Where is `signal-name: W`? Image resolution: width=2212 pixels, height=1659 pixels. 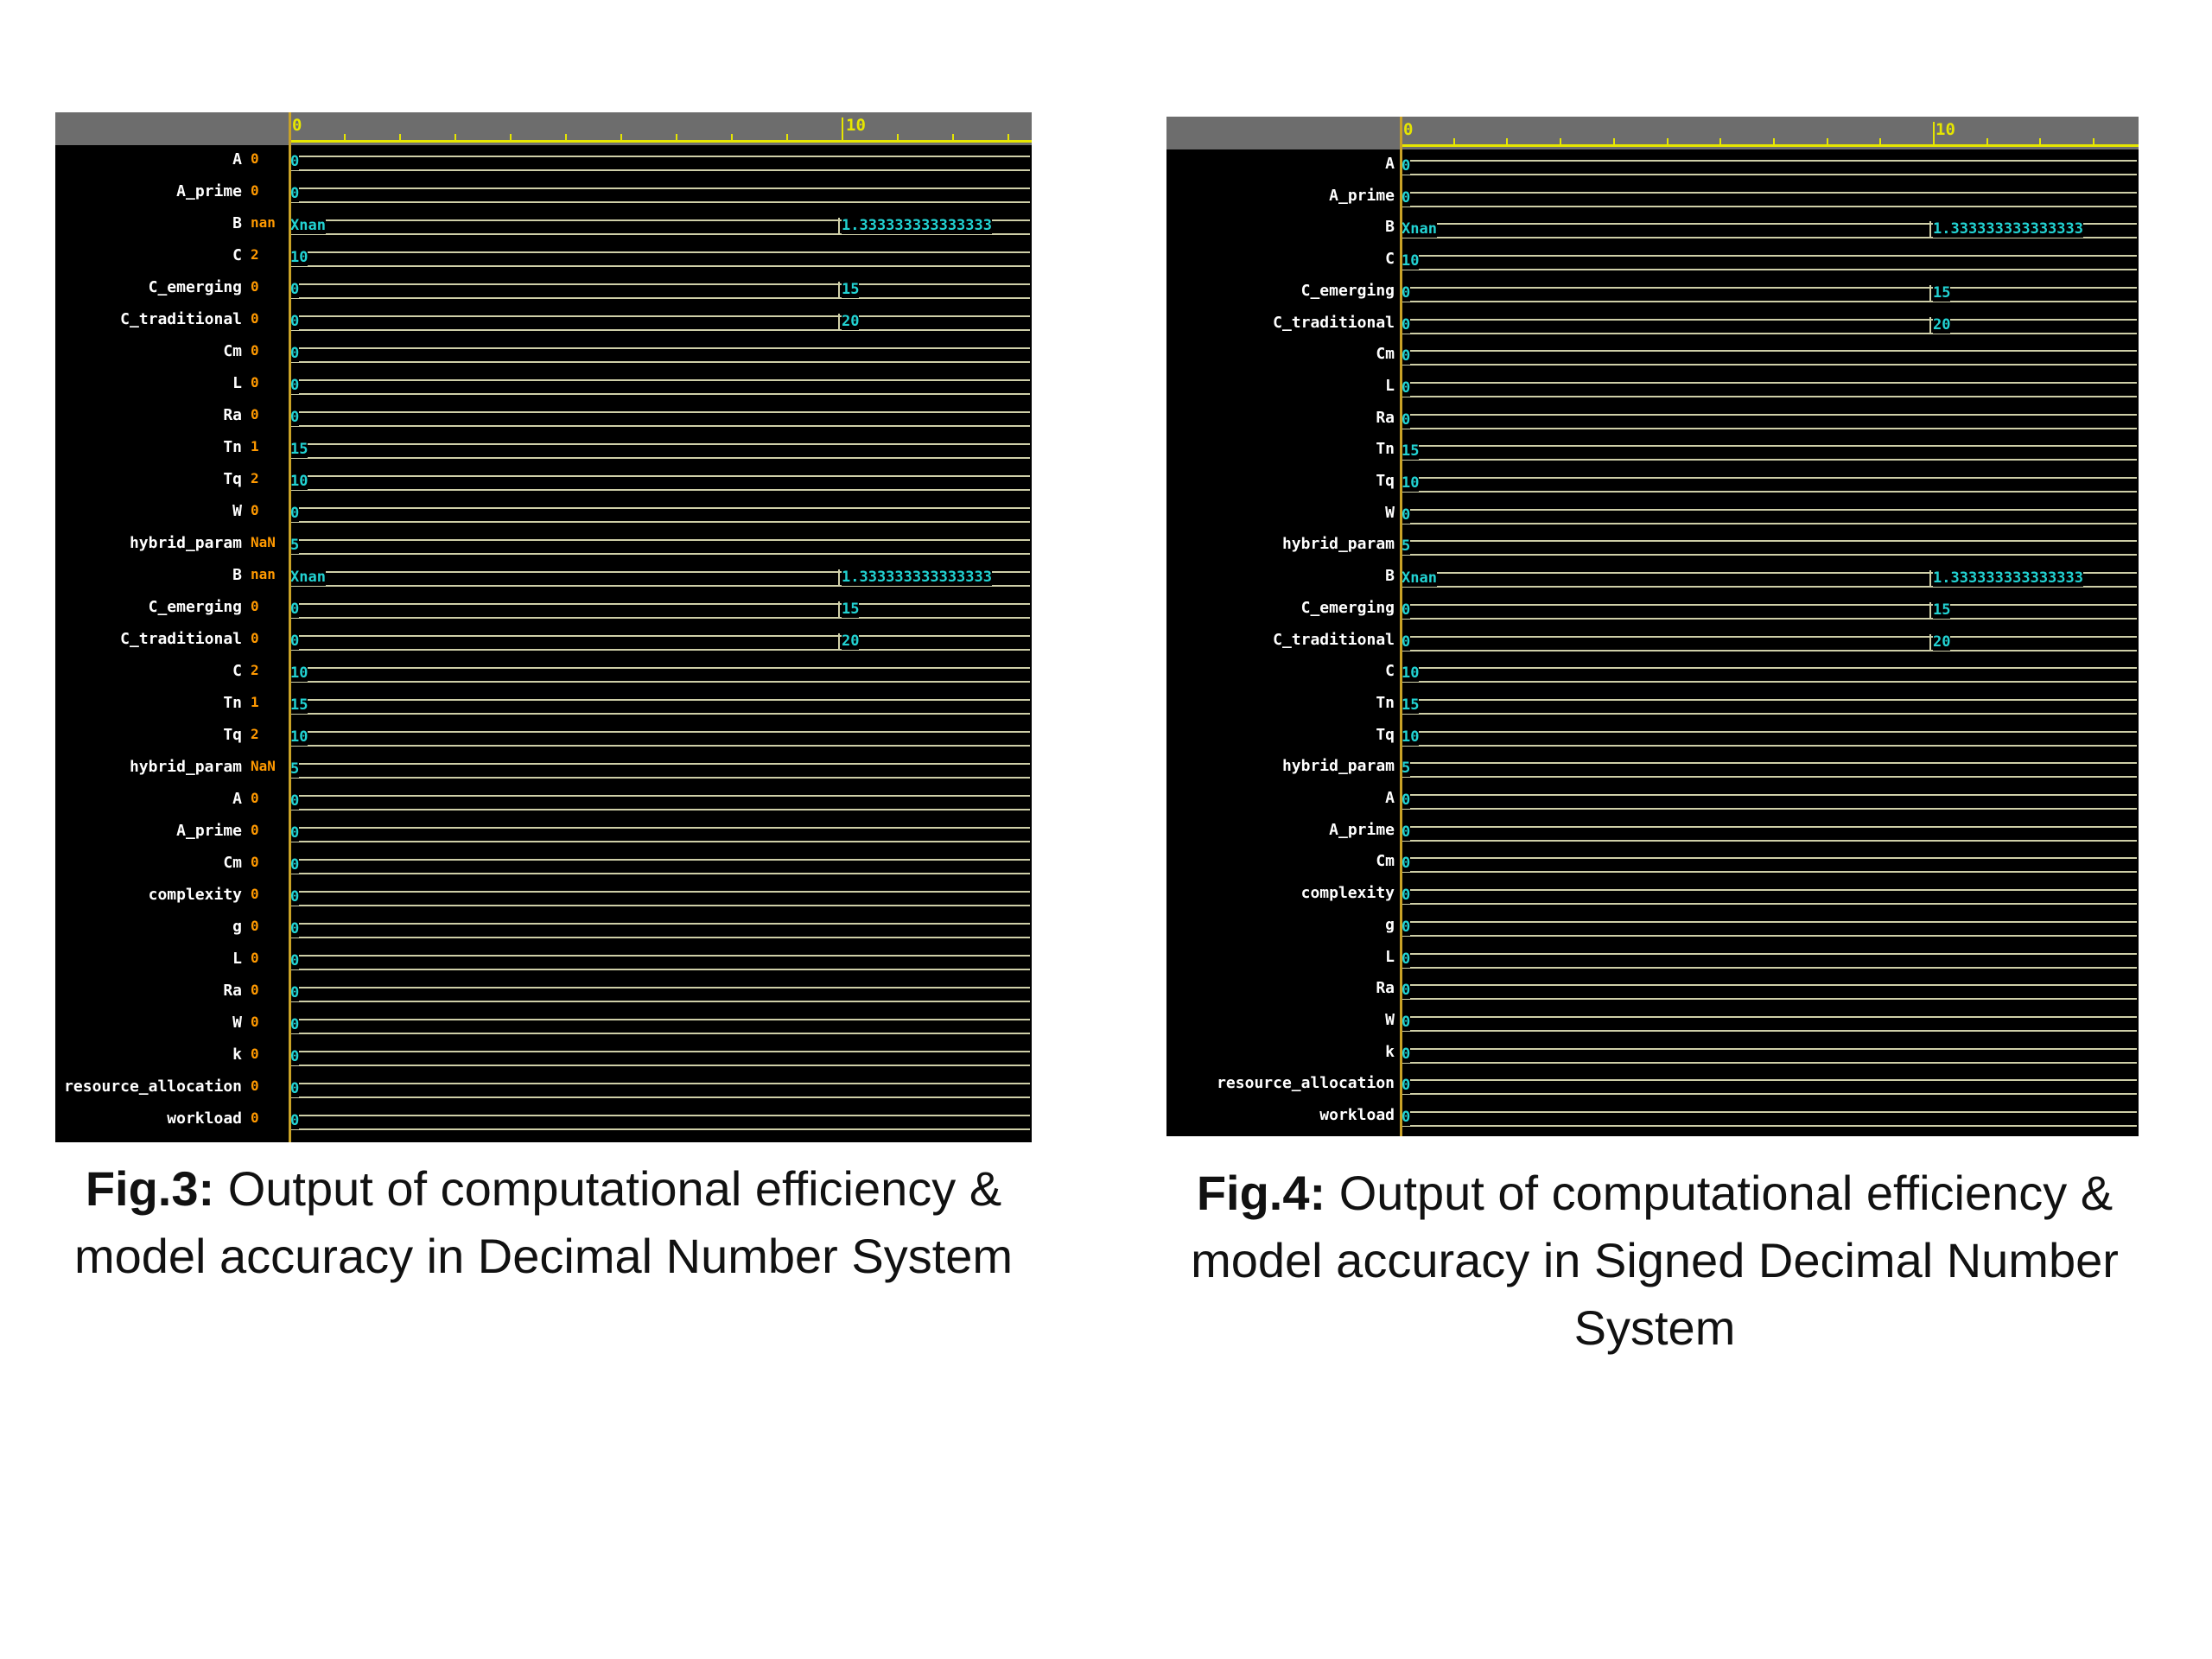 signal-name: W is located at coordinates (1390, 512).